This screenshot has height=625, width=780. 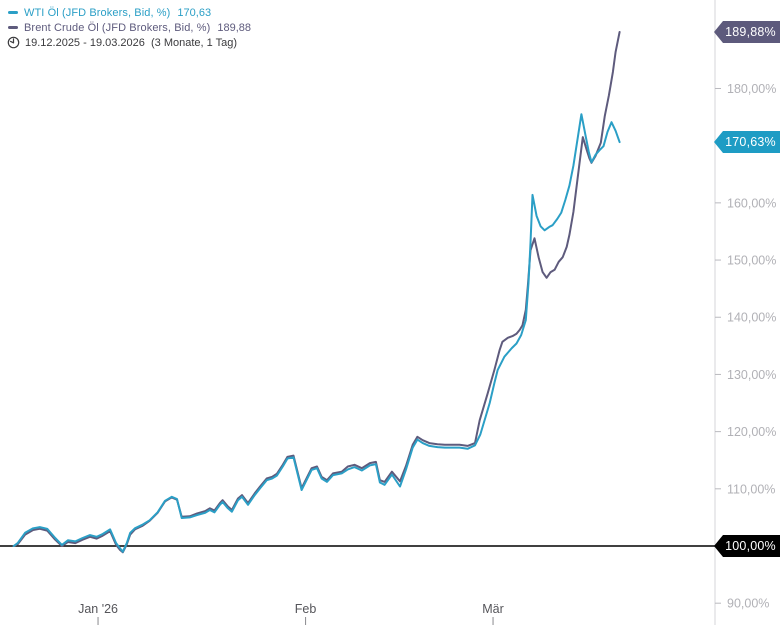 I want to click on y-tick-label: 110,00%, so click(x=751, y=489).